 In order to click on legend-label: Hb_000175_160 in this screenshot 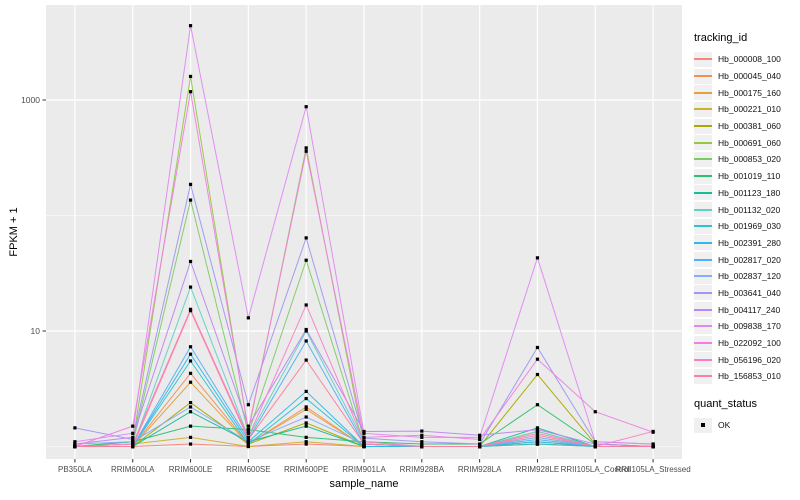, I will do `click(749, 92)`.